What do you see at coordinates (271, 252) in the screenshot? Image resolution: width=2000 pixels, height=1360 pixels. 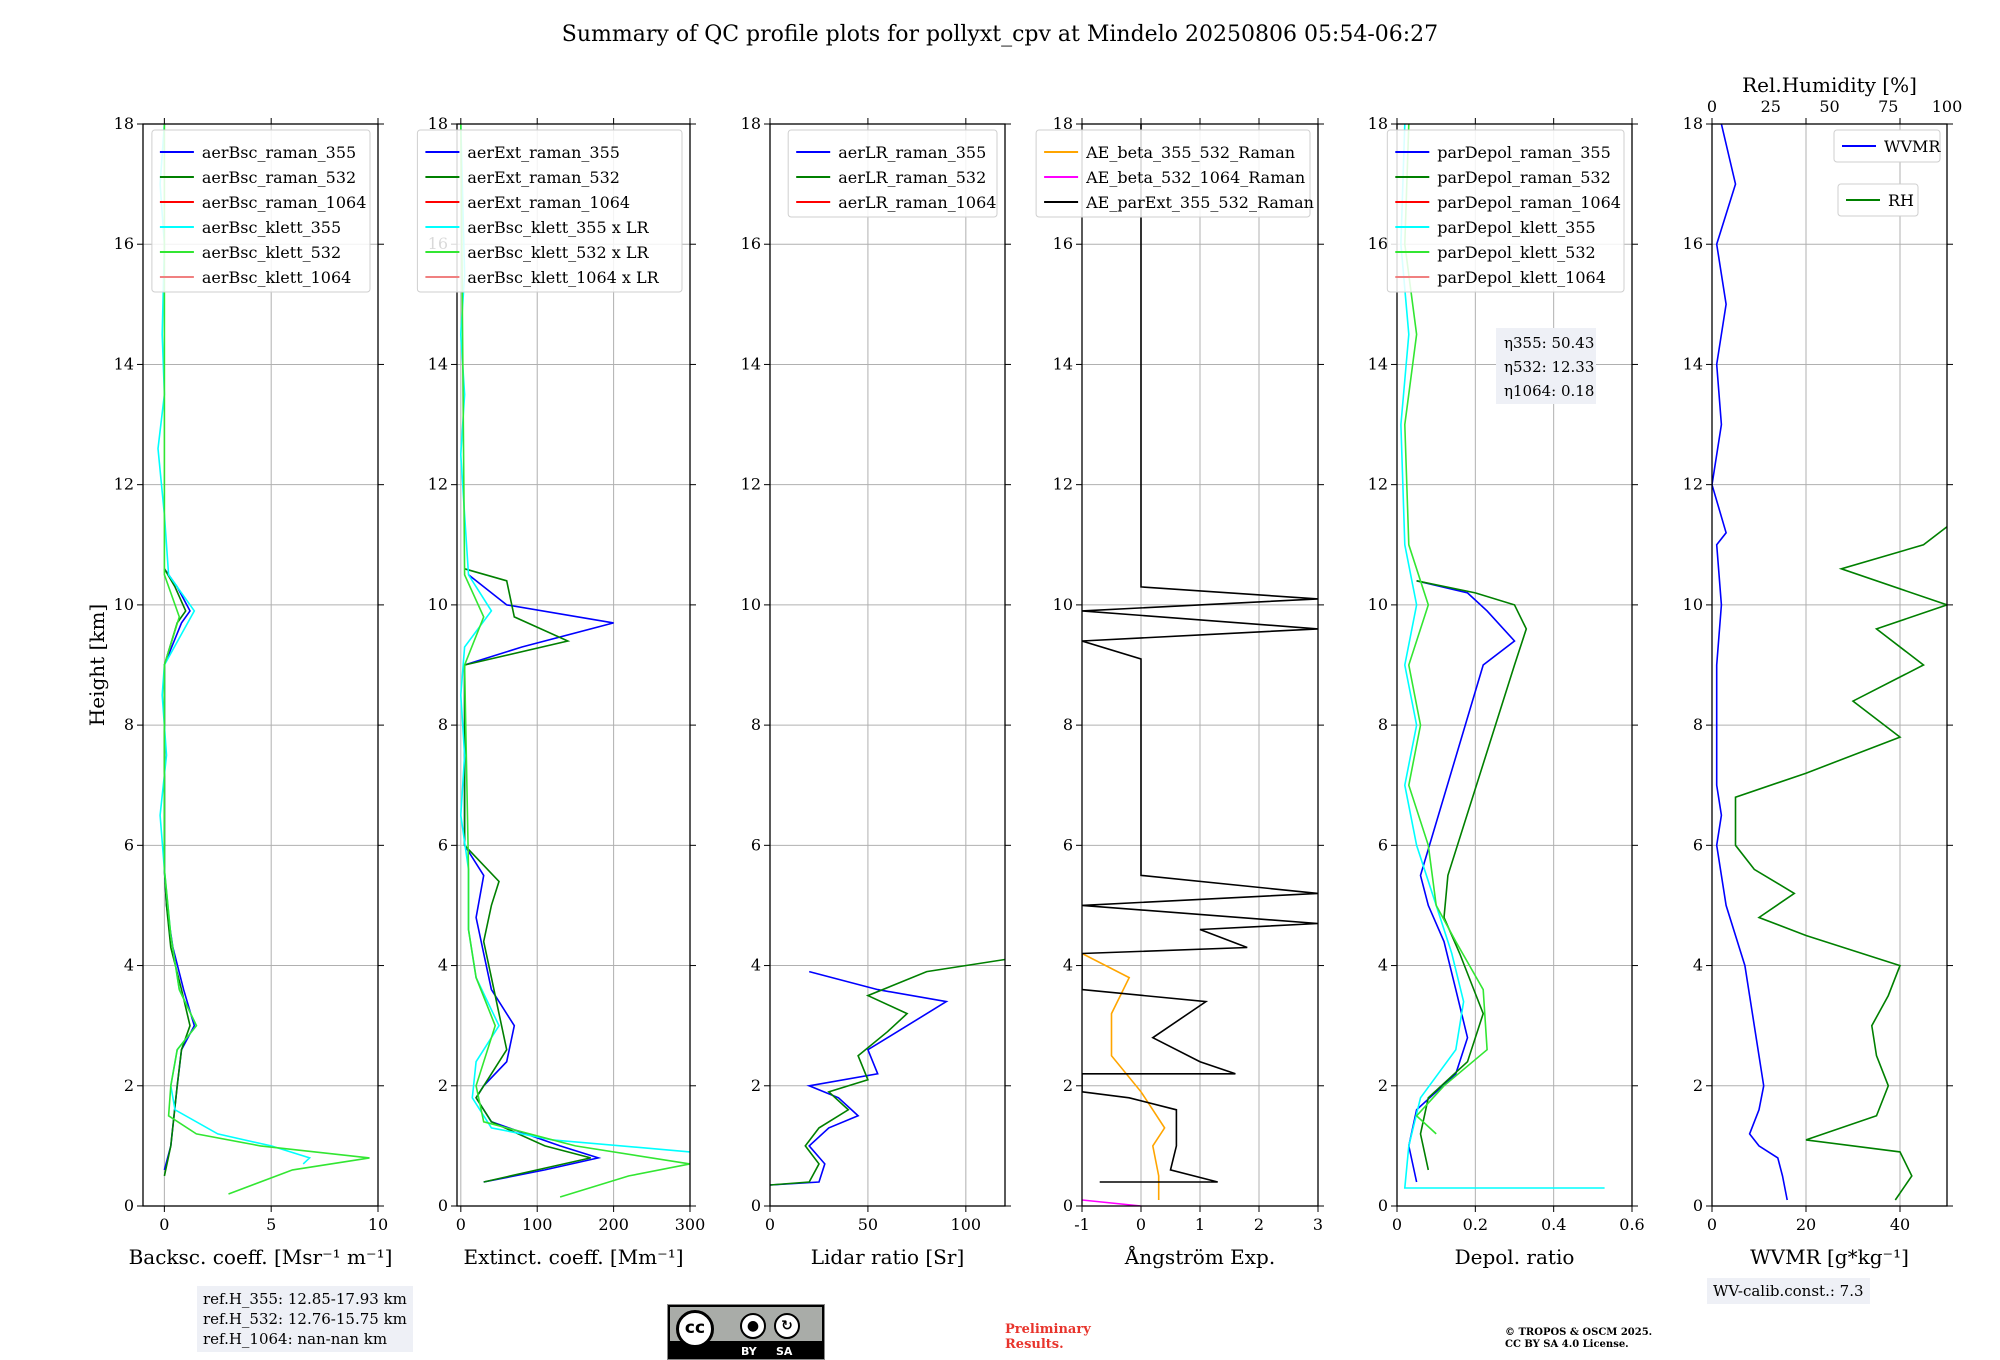 I see `legend-label-aerBsc_klett_532: aerBsc_klett_532` at bounding box center [271, 252].